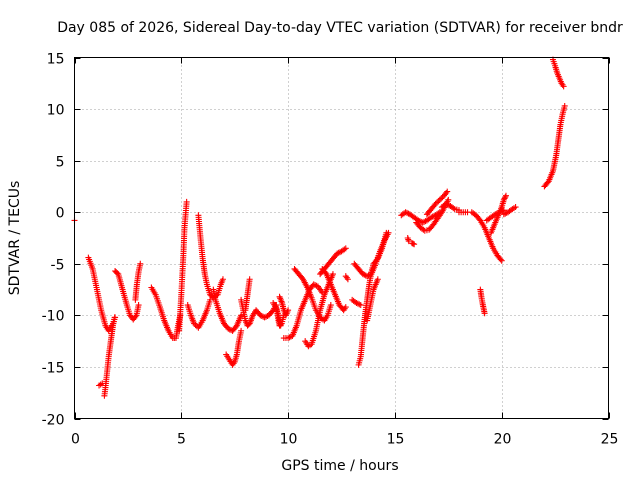 The height and width of the screenshot is (480, 640). I want to click on x-tick-label: 20, so click(503, 440).